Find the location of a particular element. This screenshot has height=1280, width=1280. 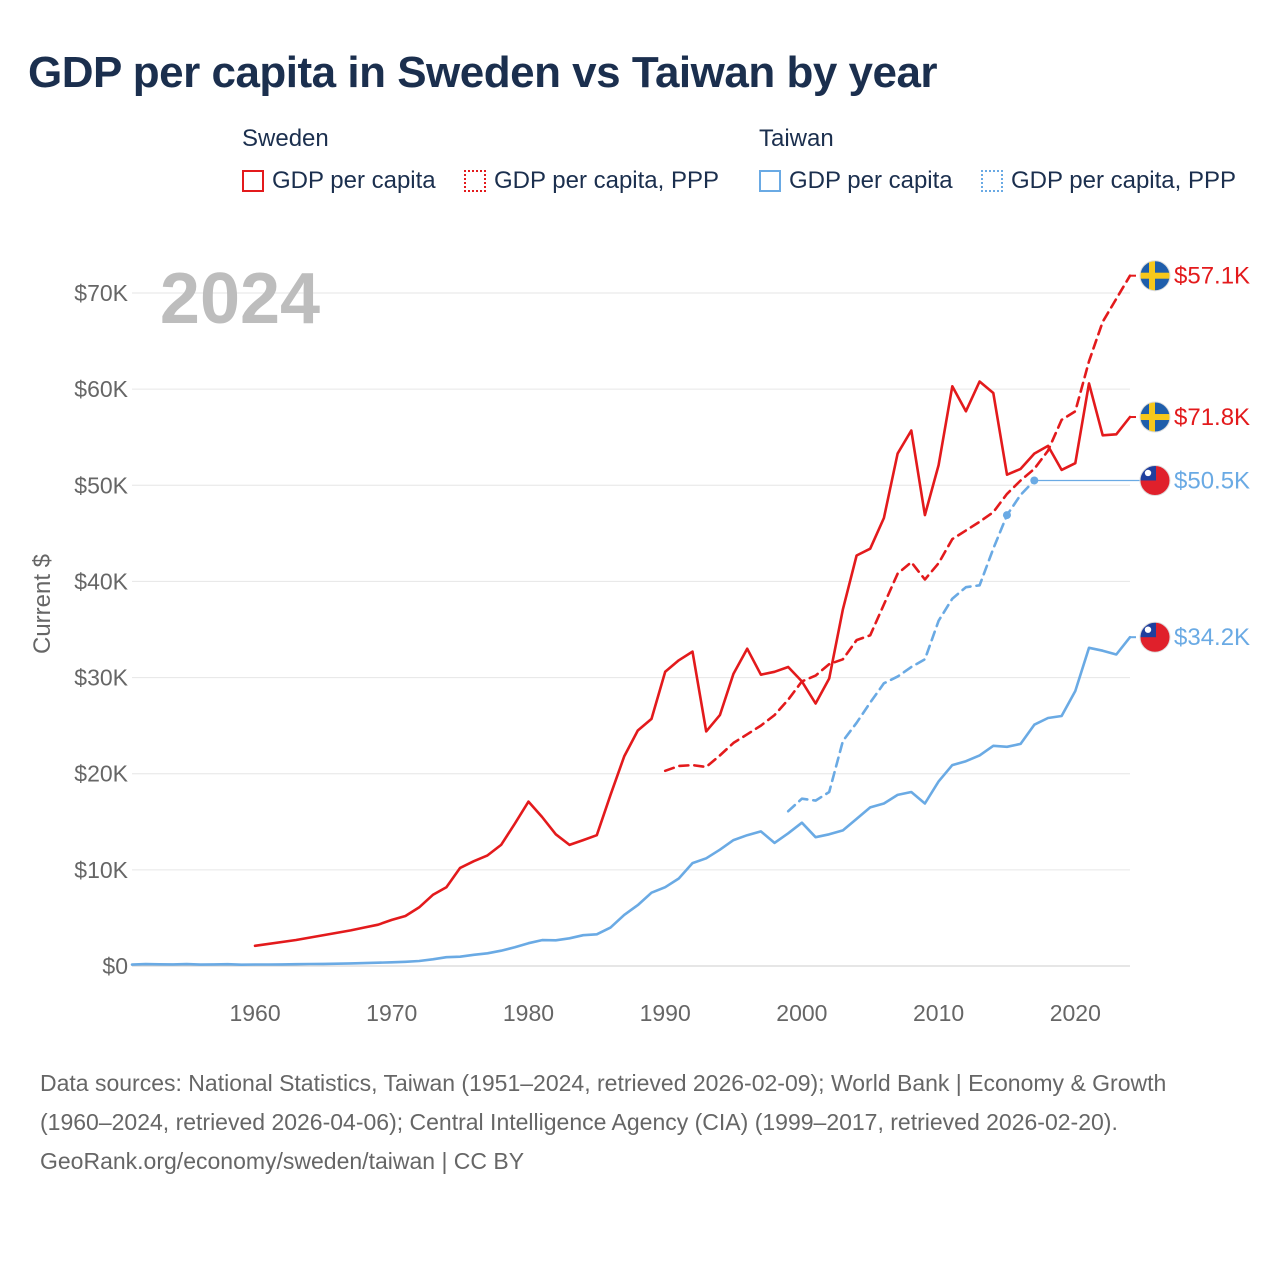

legend-item-sweden-ppp: GDP per capita, PPP is located at coordinates (591, 181).